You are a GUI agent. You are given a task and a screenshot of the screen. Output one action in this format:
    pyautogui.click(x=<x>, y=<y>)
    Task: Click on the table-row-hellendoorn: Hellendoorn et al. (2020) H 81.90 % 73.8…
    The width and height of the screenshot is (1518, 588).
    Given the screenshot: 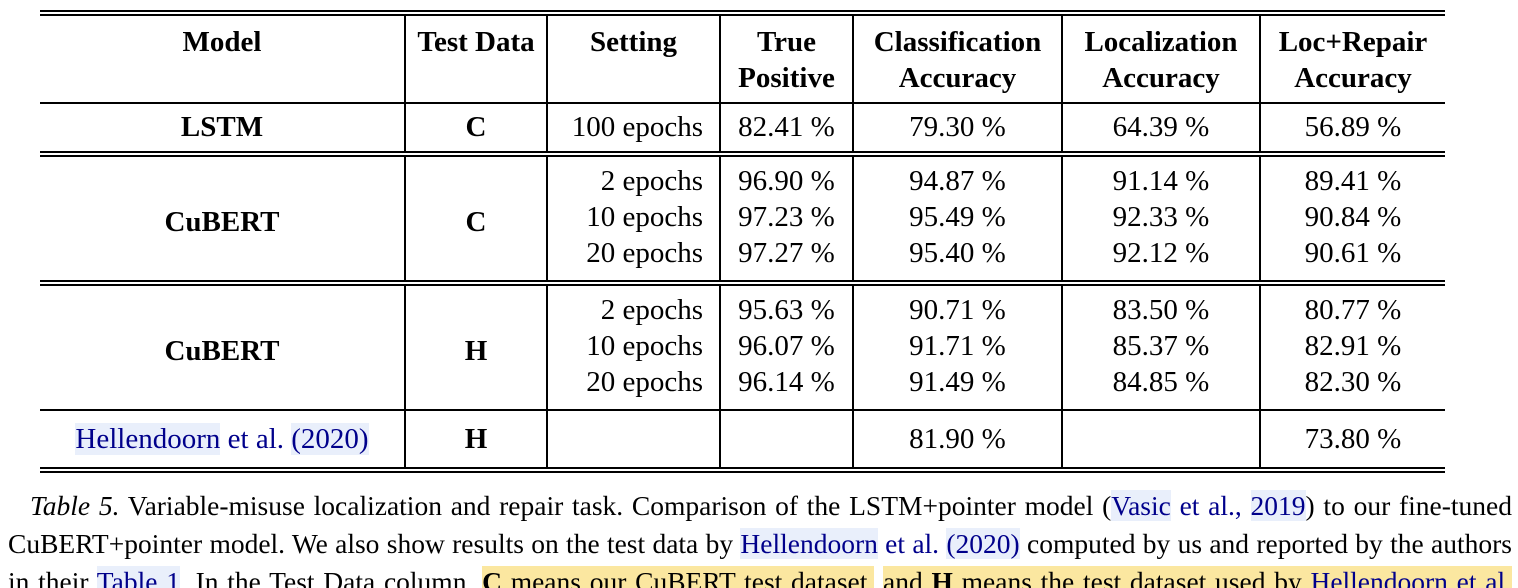 What is the action you would take?
    pyautogui.click(x=742, y=441)
    